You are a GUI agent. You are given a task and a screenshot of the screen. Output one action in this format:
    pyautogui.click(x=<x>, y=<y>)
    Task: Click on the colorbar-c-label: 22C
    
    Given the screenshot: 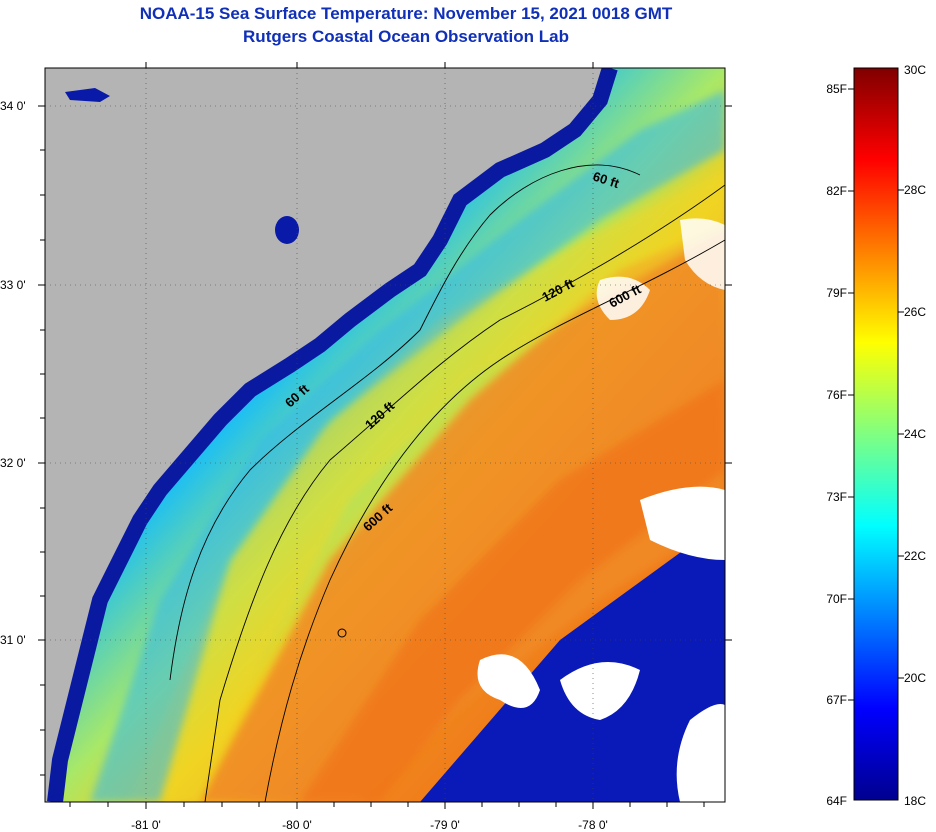 What is the action you would take?
    pyautogui.click(x=915, y=556)
    